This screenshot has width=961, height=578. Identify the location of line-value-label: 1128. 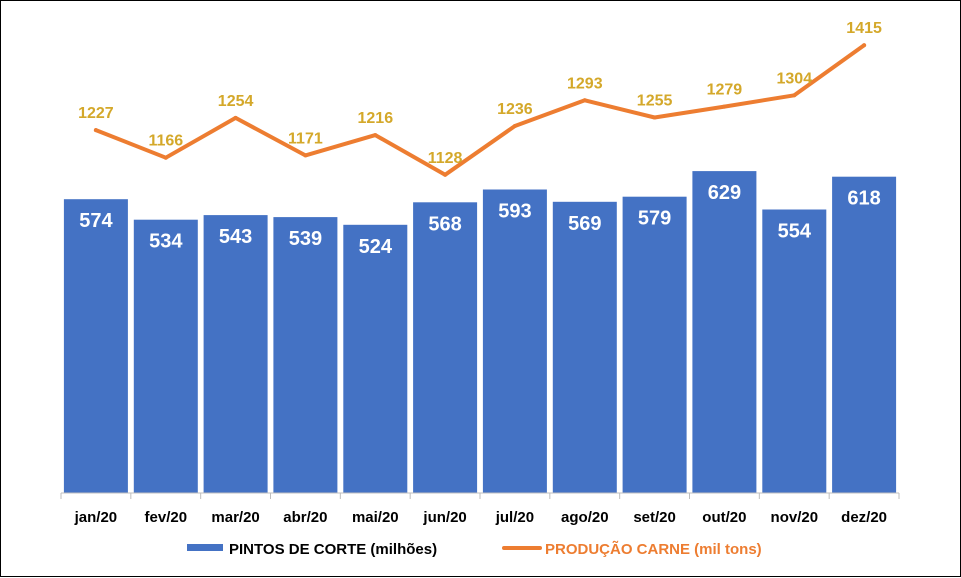
(445, 158).